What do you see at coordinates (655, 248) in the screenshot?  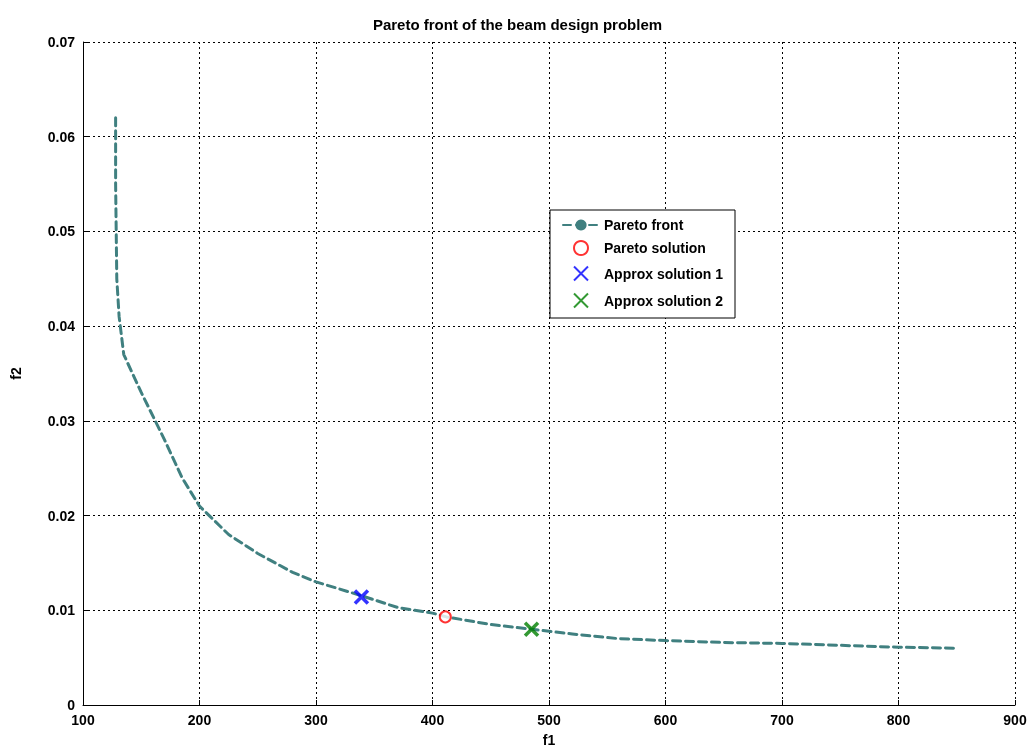 I see `legend-label: Pareto solution` at bounding box center [655, 248].